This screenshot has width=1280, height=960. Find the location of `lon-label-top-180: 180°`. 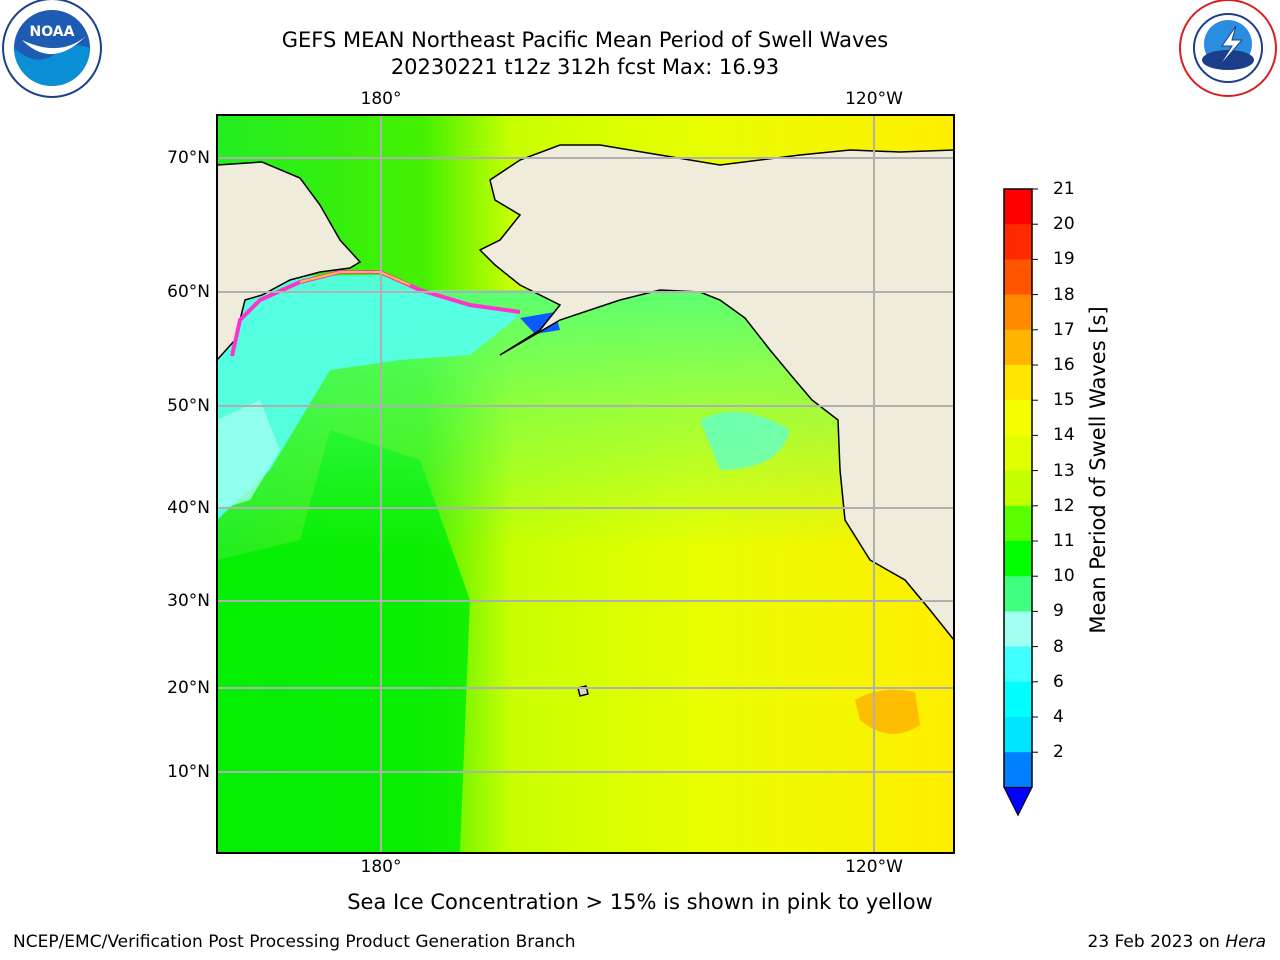

lon-label-top-180: 180° is located at coordinates (381, 99).